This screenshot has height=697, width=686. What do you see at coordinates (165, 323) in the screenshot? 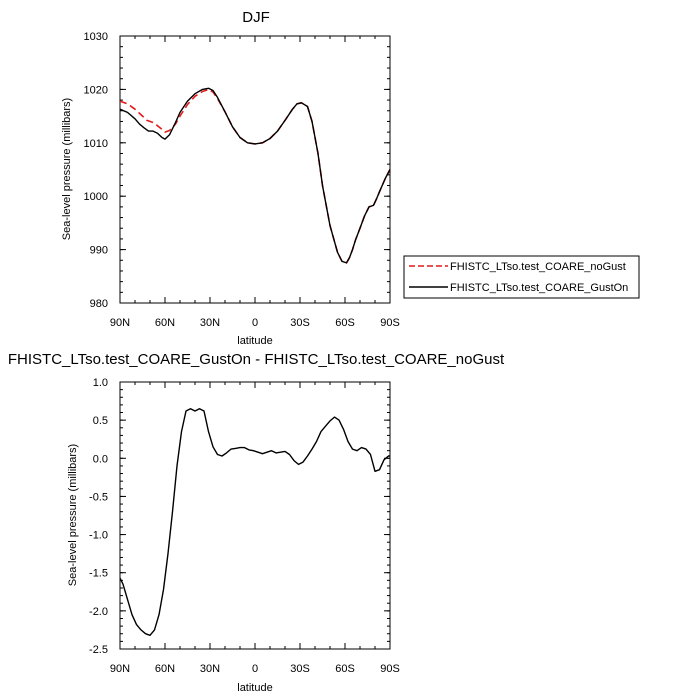
I see `top-x-tick-label: 60N` at bounding box center [165, 323].